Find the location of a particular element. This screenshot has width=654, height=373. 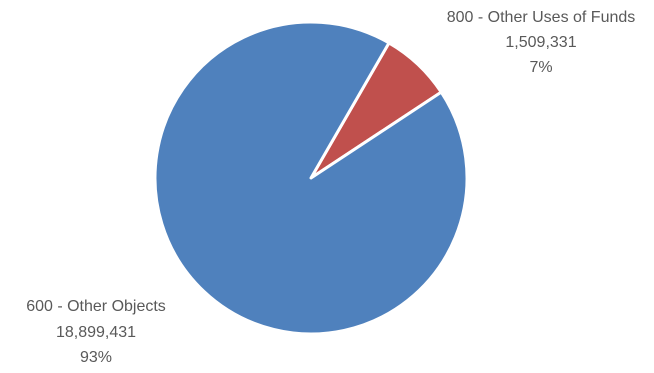

data-label-1: 600 - Other Objects 18,899,431 93% is located at coordinates (96, 332).